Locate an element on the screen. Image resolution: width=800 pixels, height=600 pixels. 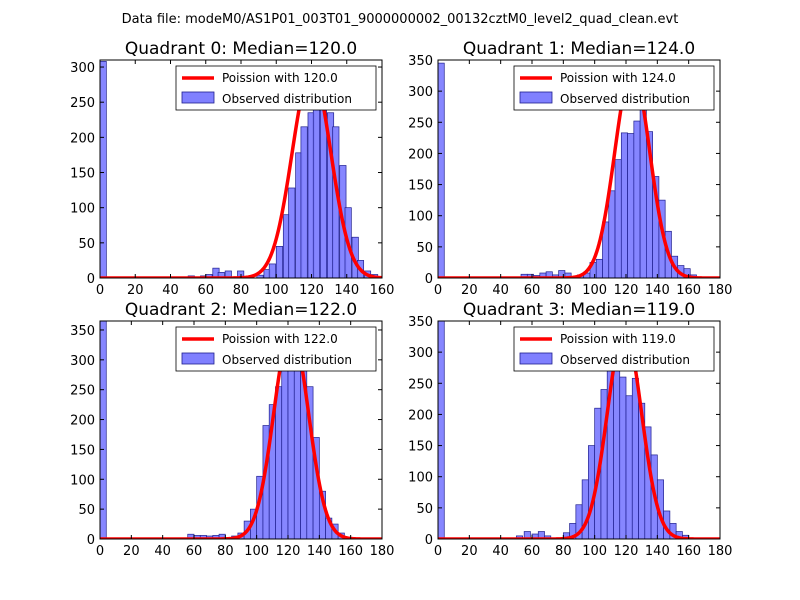
x-tick-label: 20 is located at coordinates (469, 551).